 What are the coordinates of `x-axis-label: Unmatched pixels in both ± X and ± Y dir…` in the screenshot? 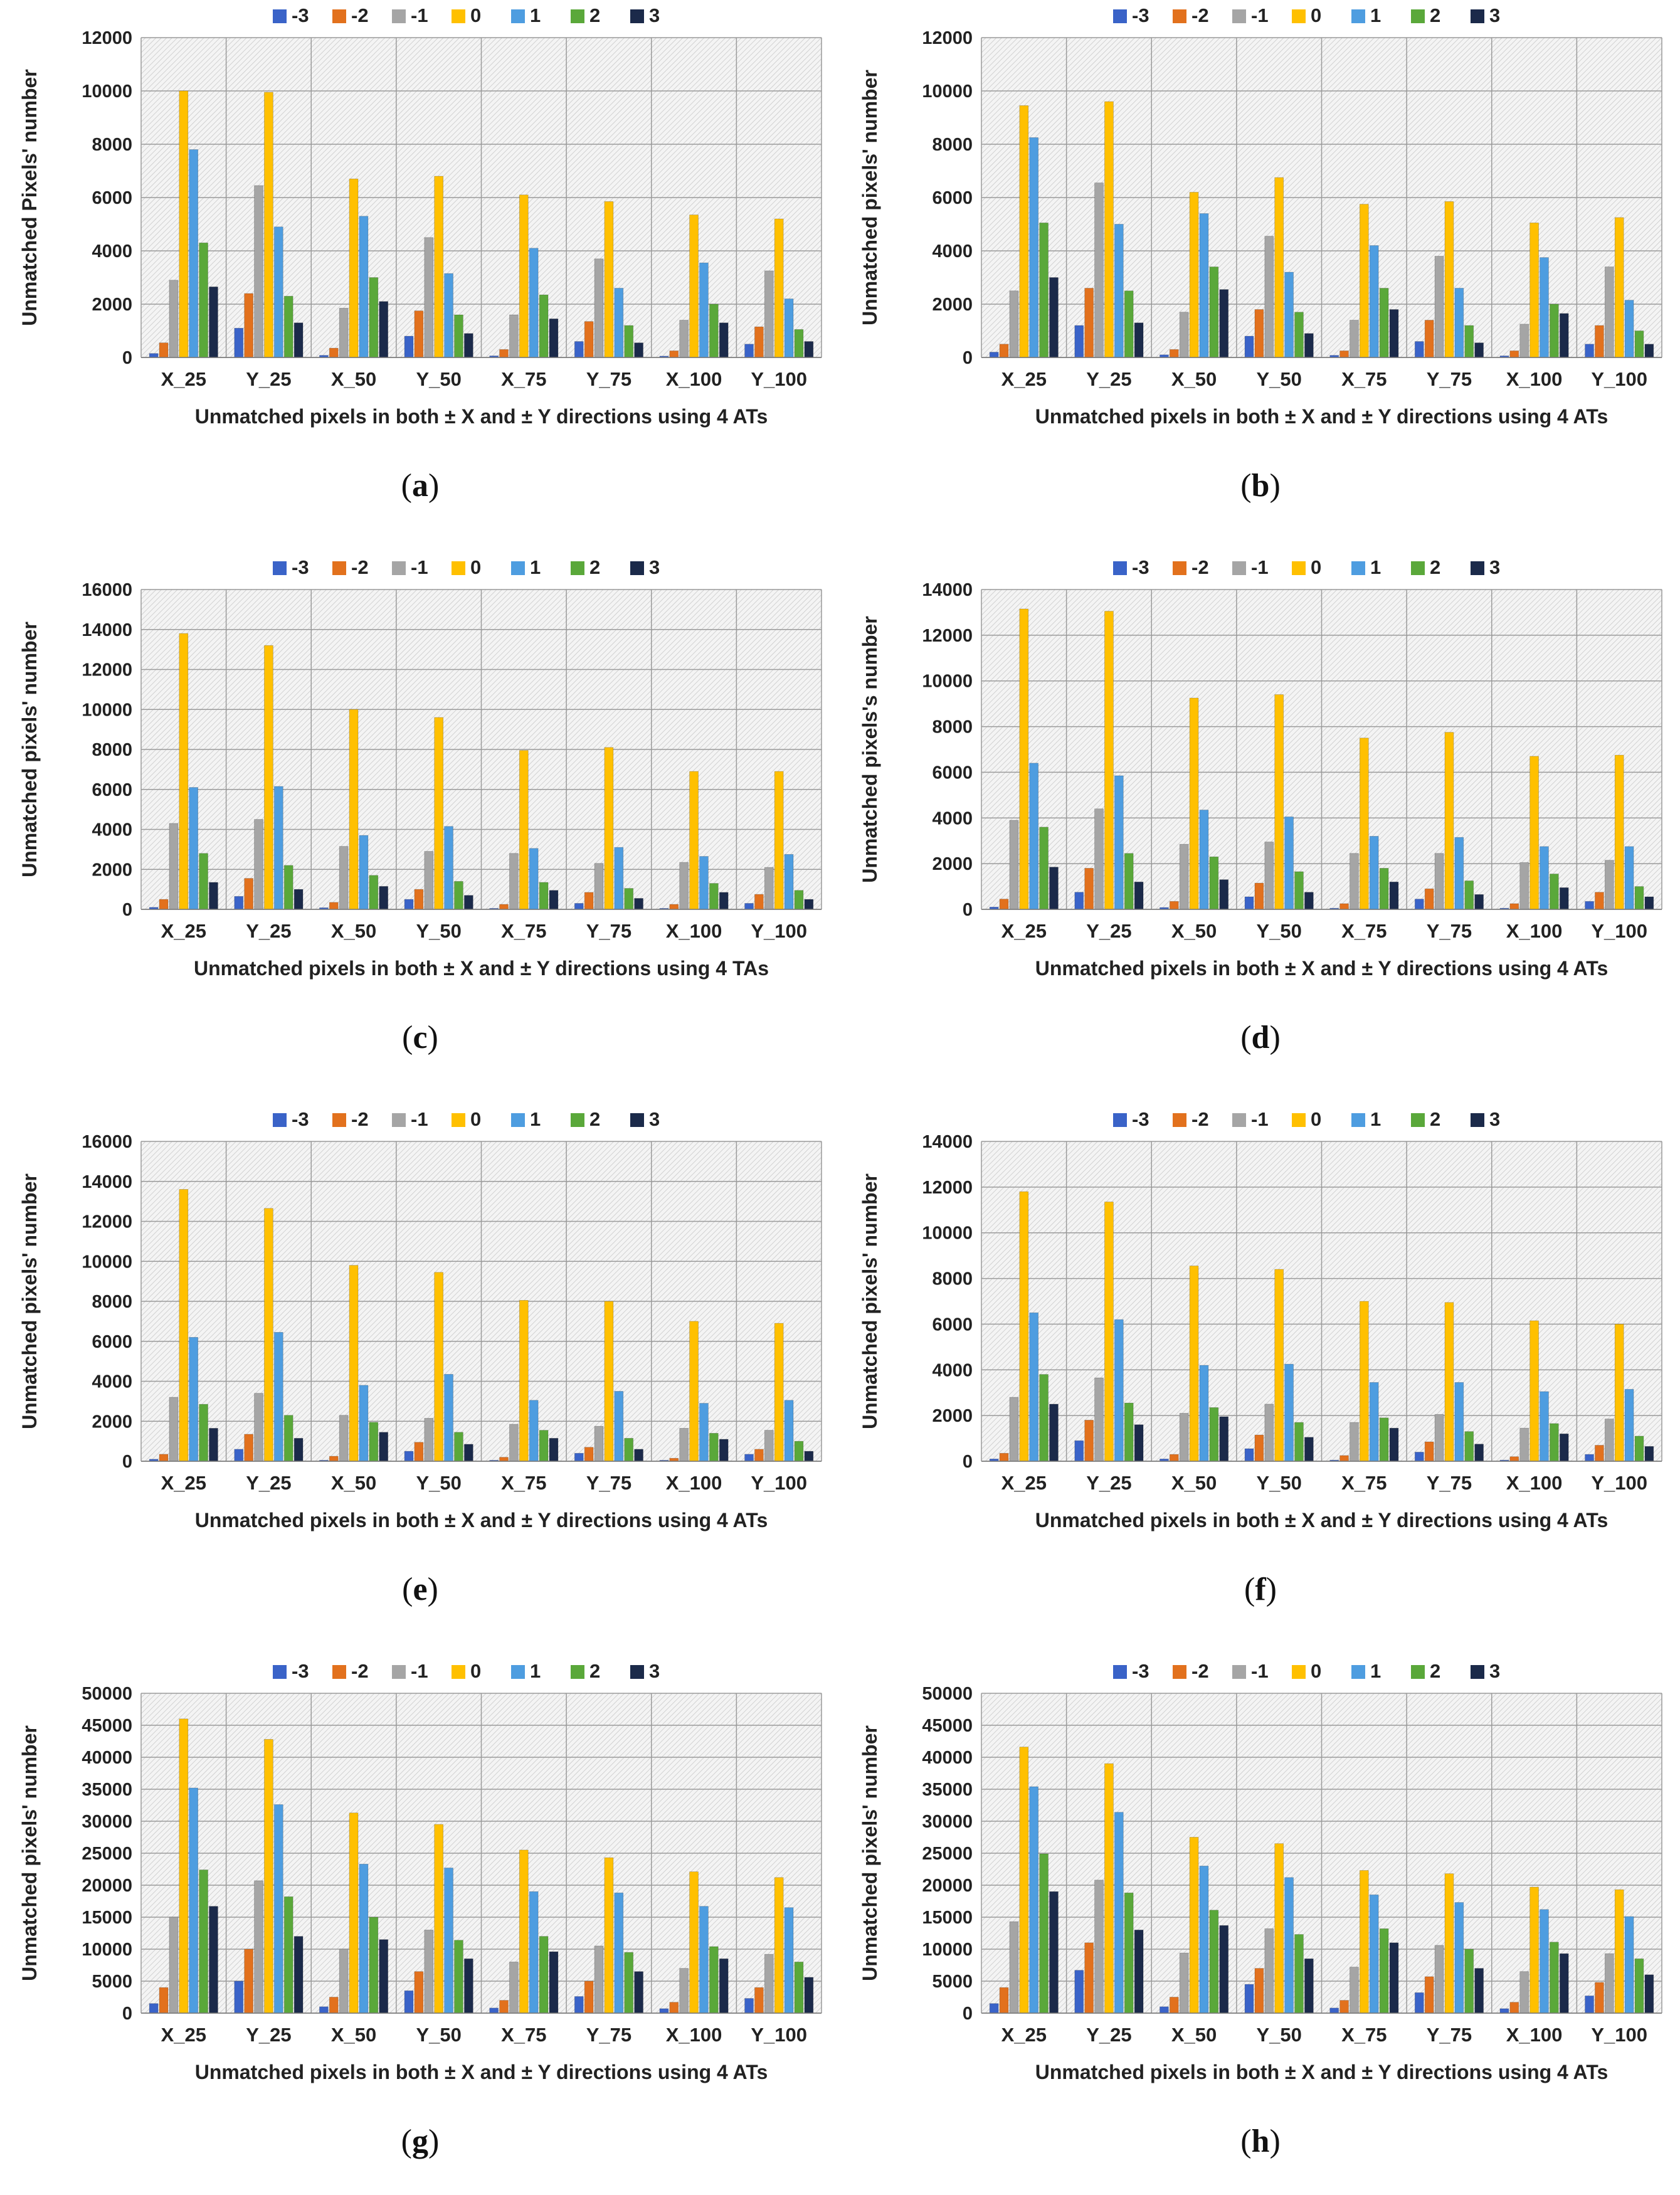 It's located at (1322, 416).